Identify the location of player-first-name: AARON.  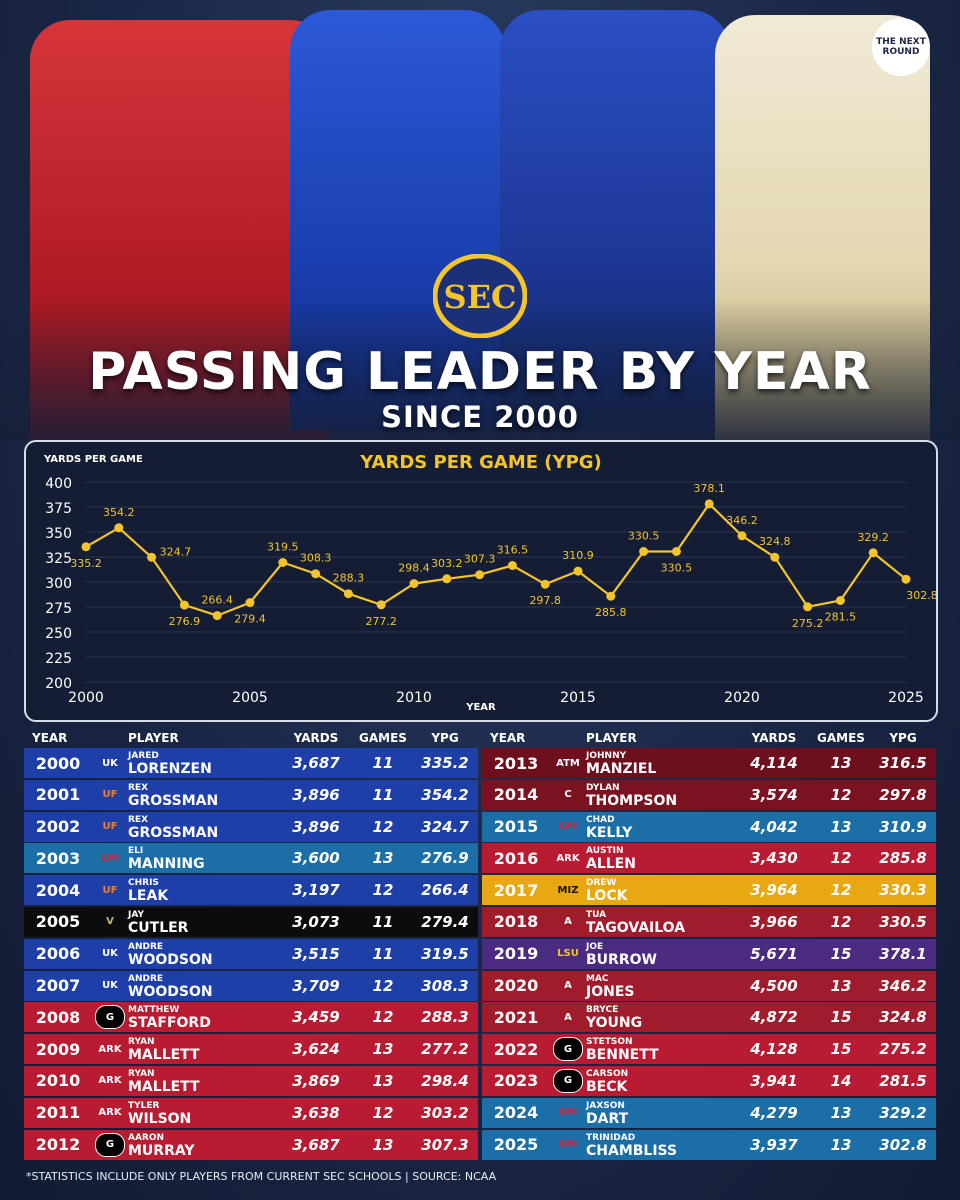
(146, 1137).